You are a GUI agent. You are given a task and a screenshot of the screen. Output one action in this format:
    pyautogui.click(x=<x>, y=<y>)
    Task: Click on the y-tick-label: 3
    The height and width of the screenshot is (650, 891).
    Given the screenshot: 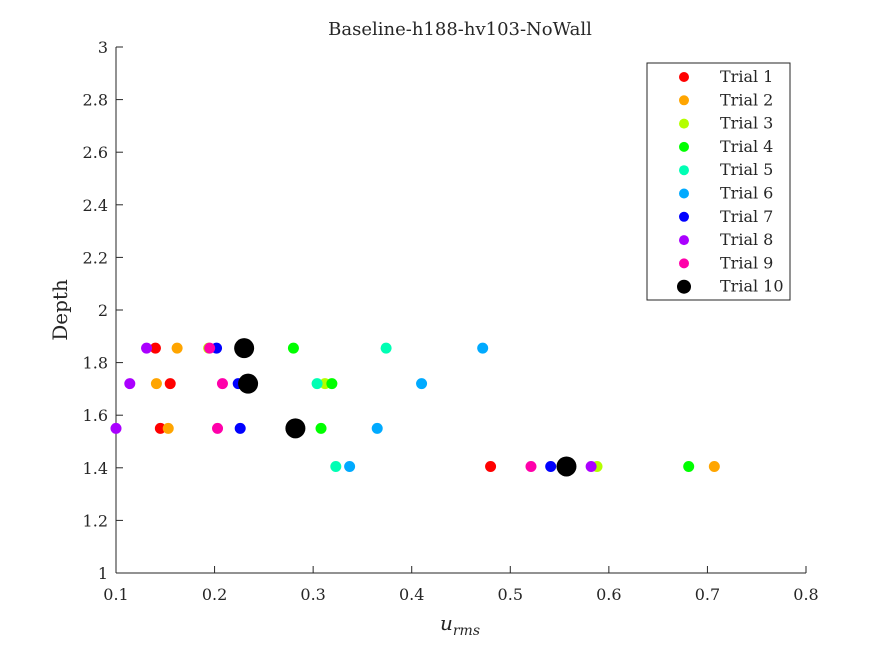 What is the action you would take?
    pyautogui.click(x=103, y=47)
    